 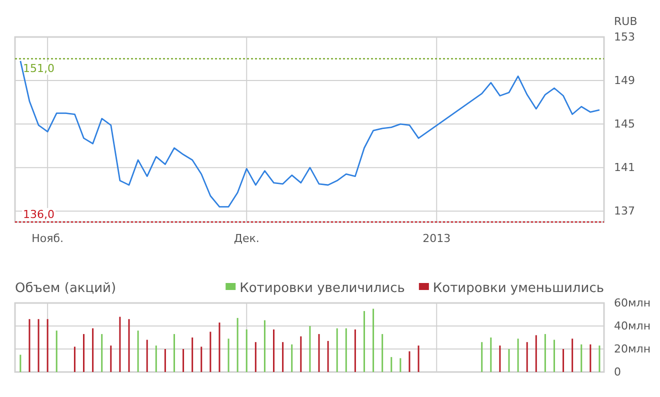 What do you see at coordinates (617, 372) in the screenshot?
I see `y-tick-label: 0` at bounding box center [617, 372].